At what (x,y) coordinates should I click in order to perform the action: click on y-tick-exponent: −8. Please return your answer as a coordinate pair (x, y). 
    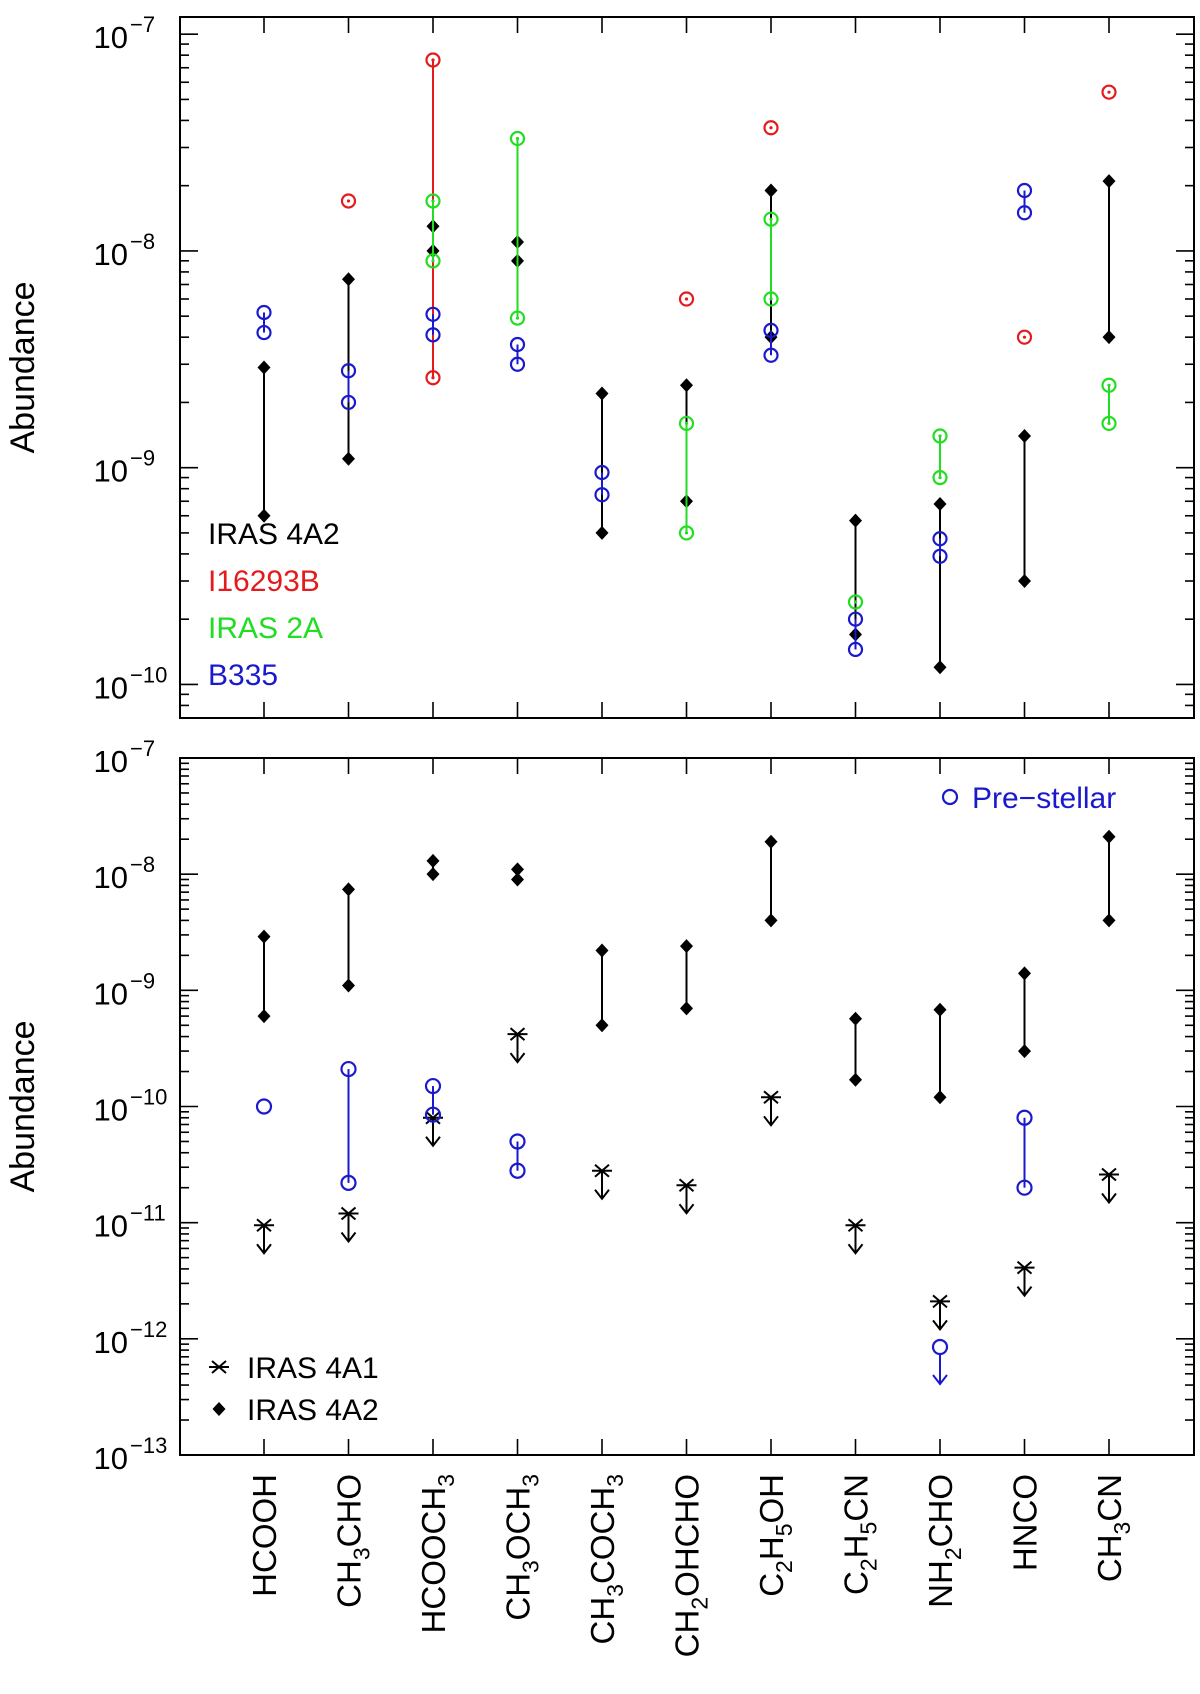
    Looking at the image, I should click on (142, 241).